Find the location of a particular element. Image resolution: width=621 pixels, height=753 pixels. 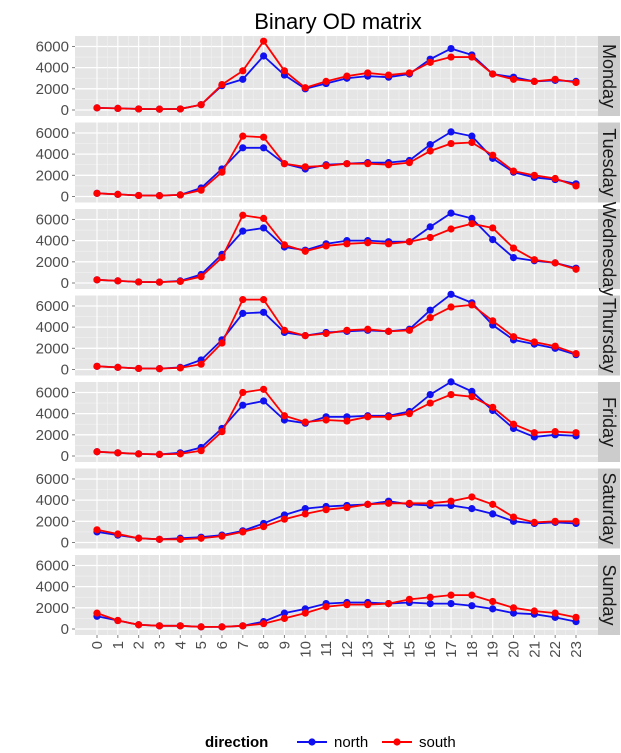

x-tick-label: 13 is located at coordinates (368, 649).